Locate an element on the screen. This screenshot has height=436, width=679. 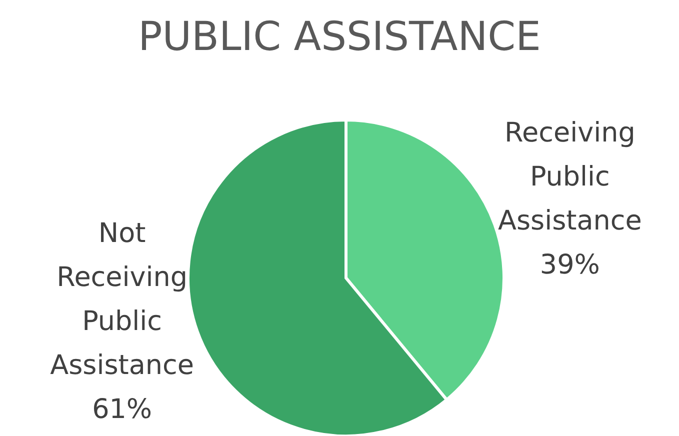
chart-title: PUBLIC ASSISTANCE is located at coordinates (339, 37).